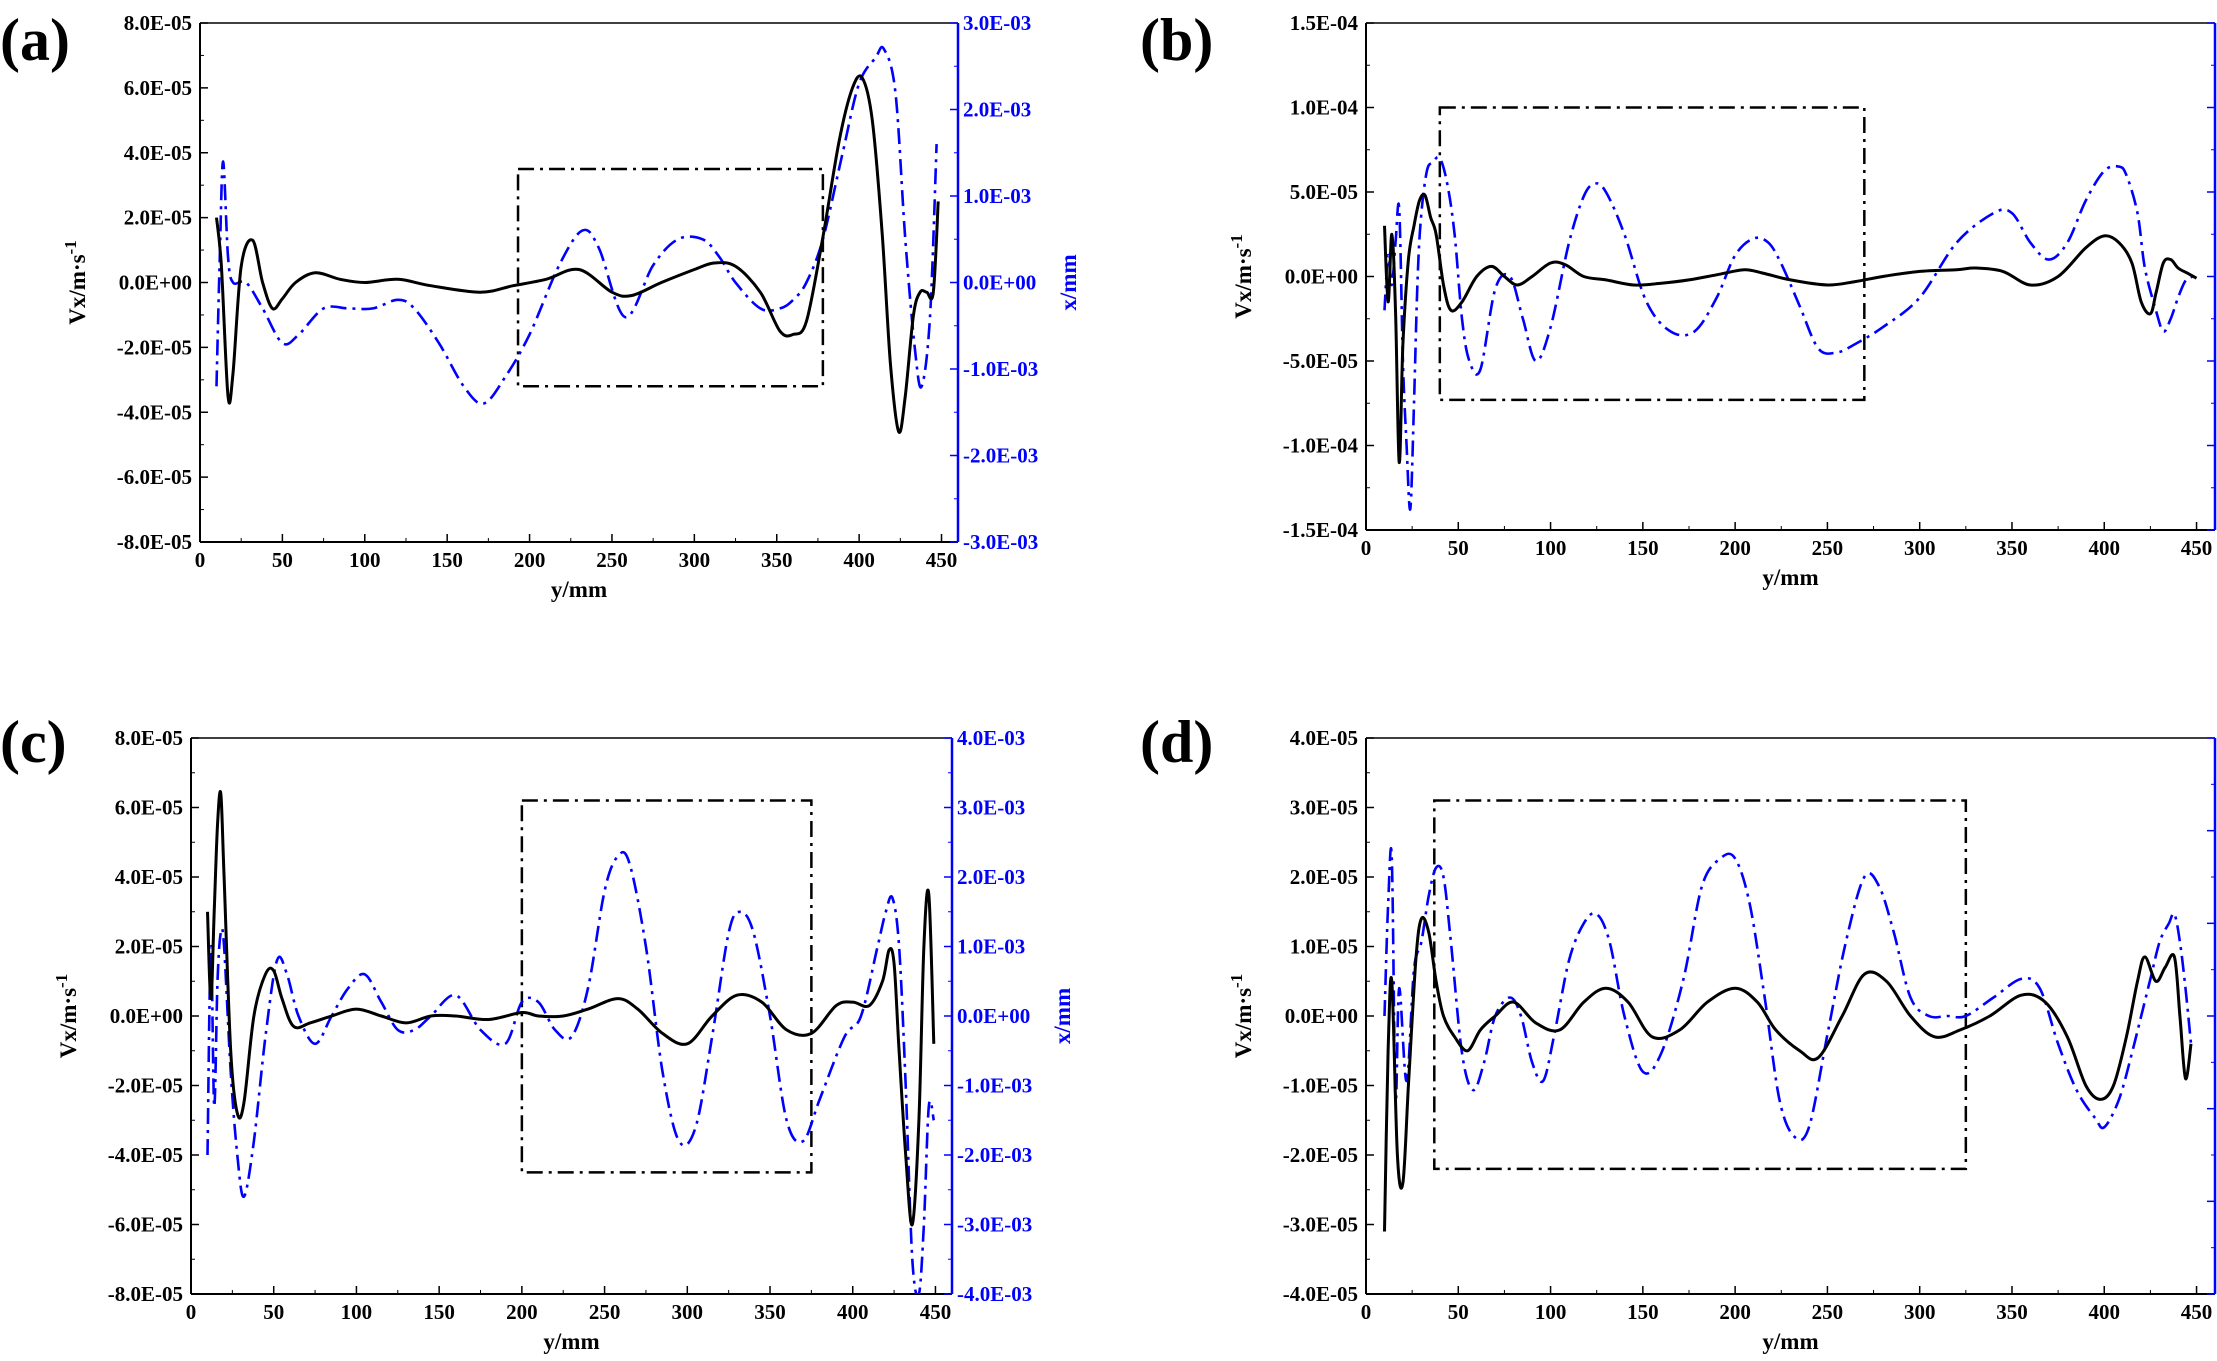  What do you see at coordinates (154, 542) in the screenshot?
I see `left-y-tick-label: -8.0E-05` at bounding box center [154, 542].